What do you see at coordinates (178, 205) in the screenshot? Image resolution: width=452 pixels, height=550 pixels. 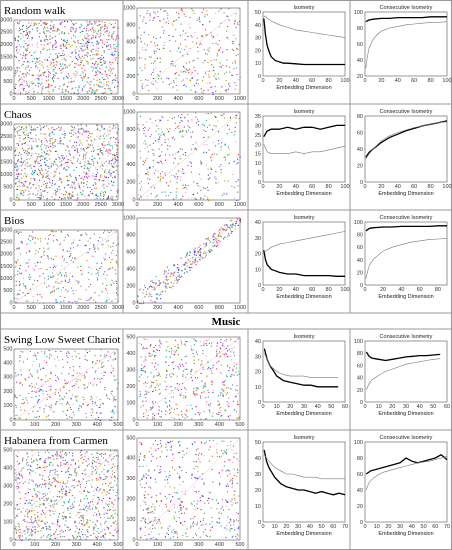 I see `x-tick-label: 400` at bounding box center [178, 205].